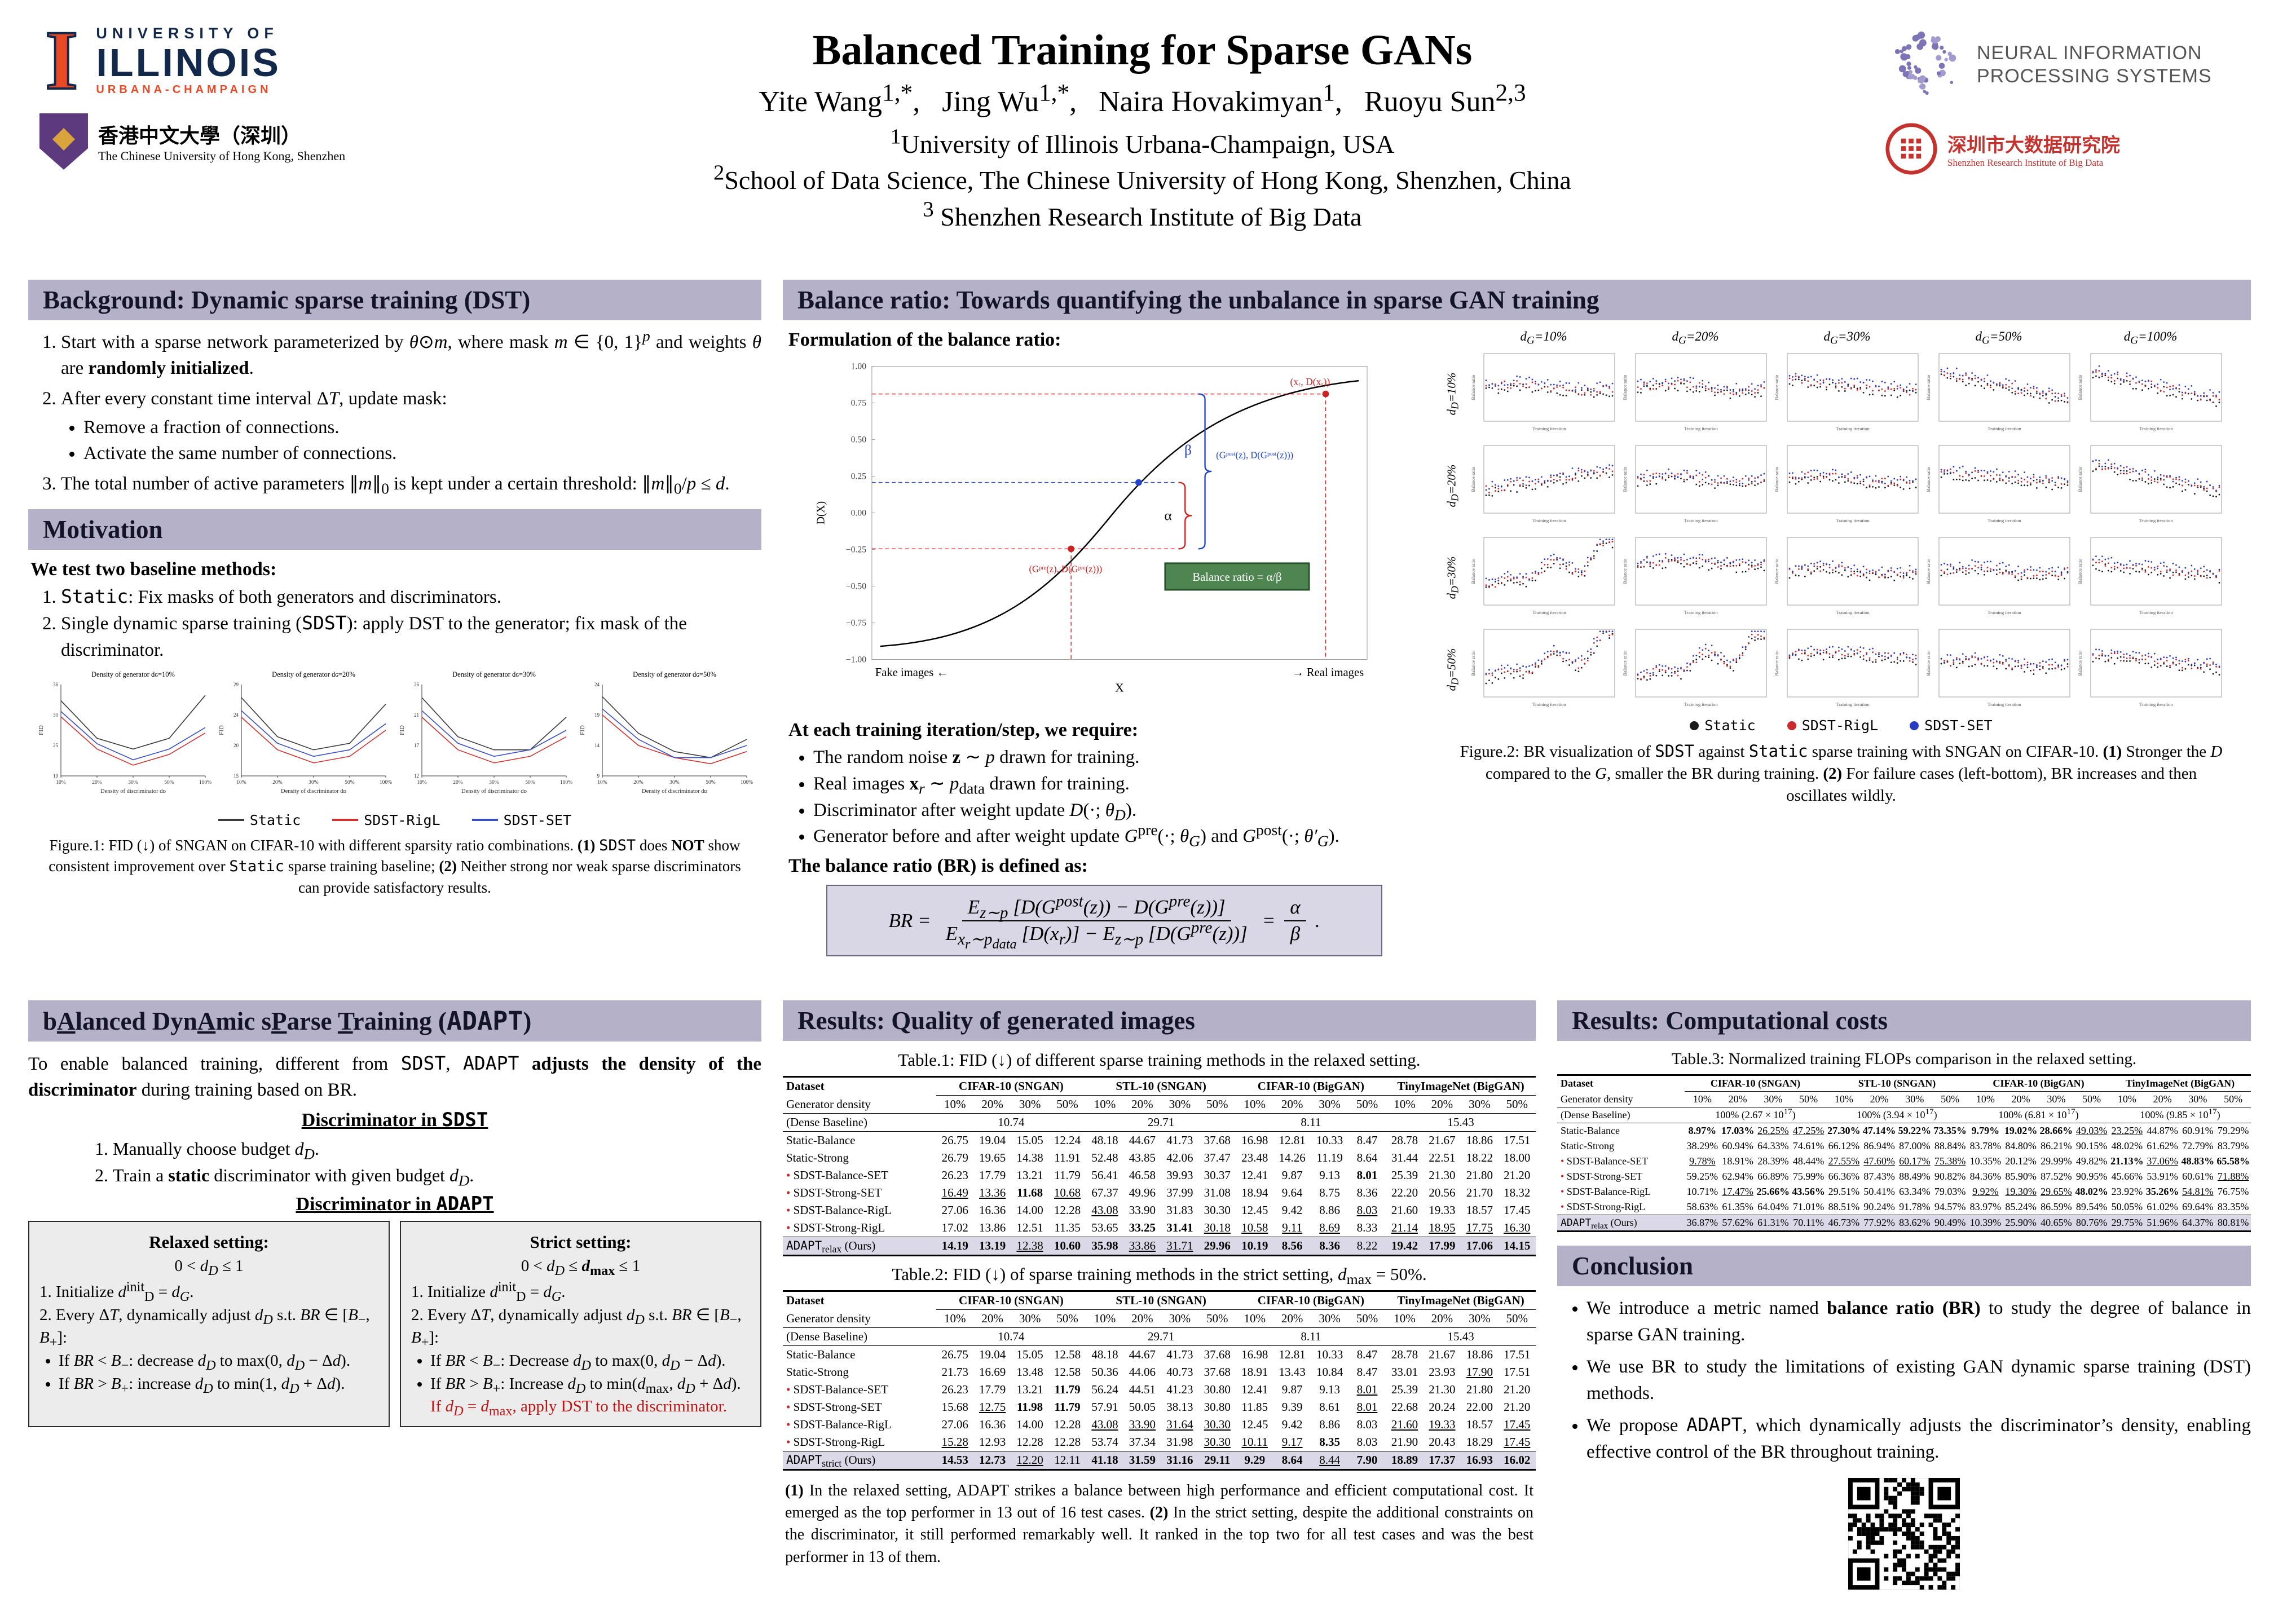 The image size is (2296, 1624). What do you see at coordinates (2070, 65) in the screenshot?
I see `neurips-logo: NEURAL INFORMATION PROCESSING SYSTEMS` at bounding box center [2070, 65].